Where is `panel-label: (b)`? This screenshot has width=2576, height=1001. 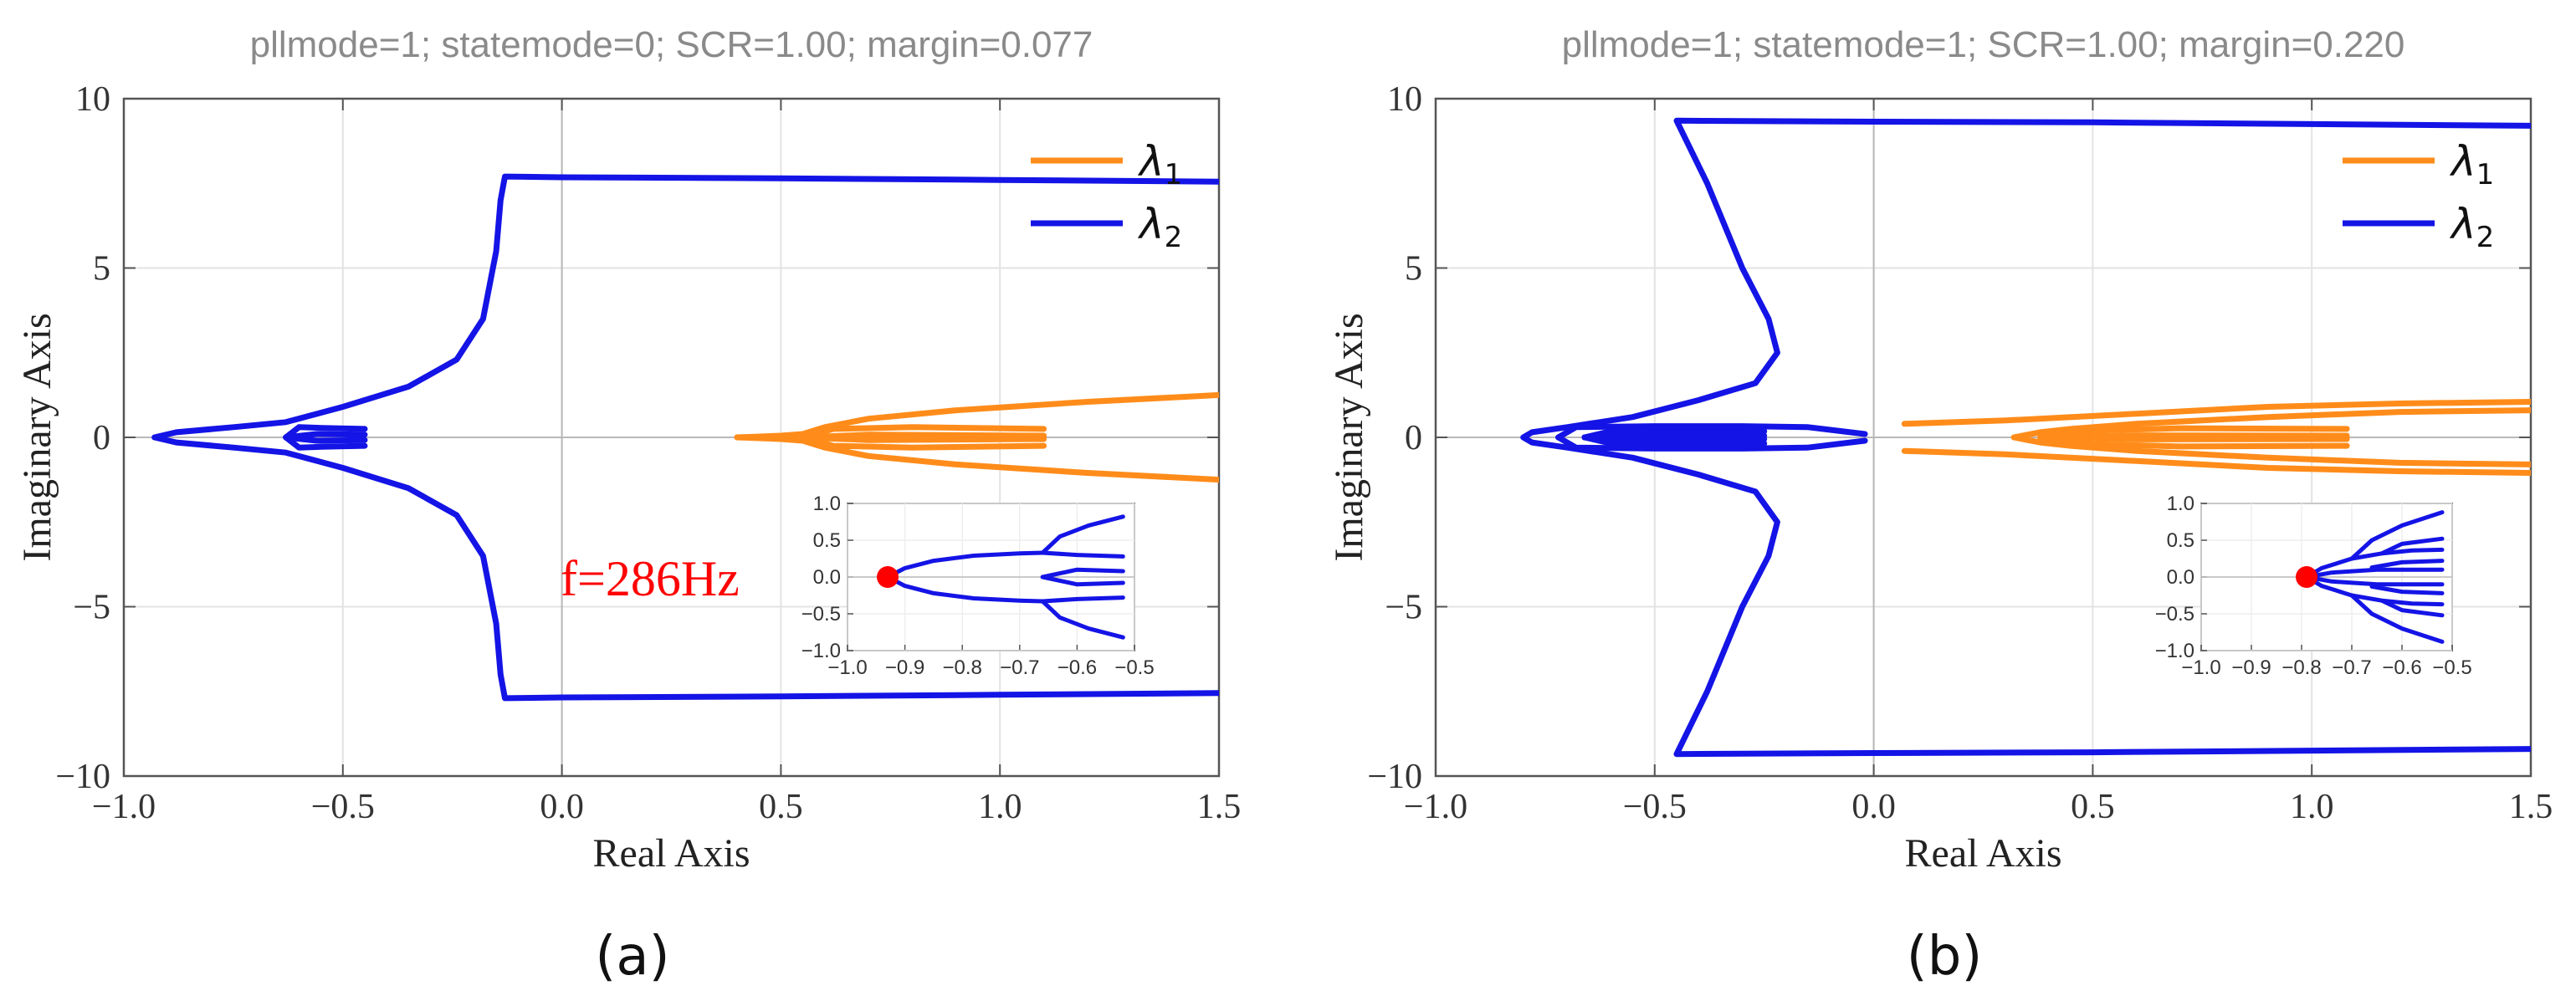
panel-label: (b) is located at coordinates (1945, 957).